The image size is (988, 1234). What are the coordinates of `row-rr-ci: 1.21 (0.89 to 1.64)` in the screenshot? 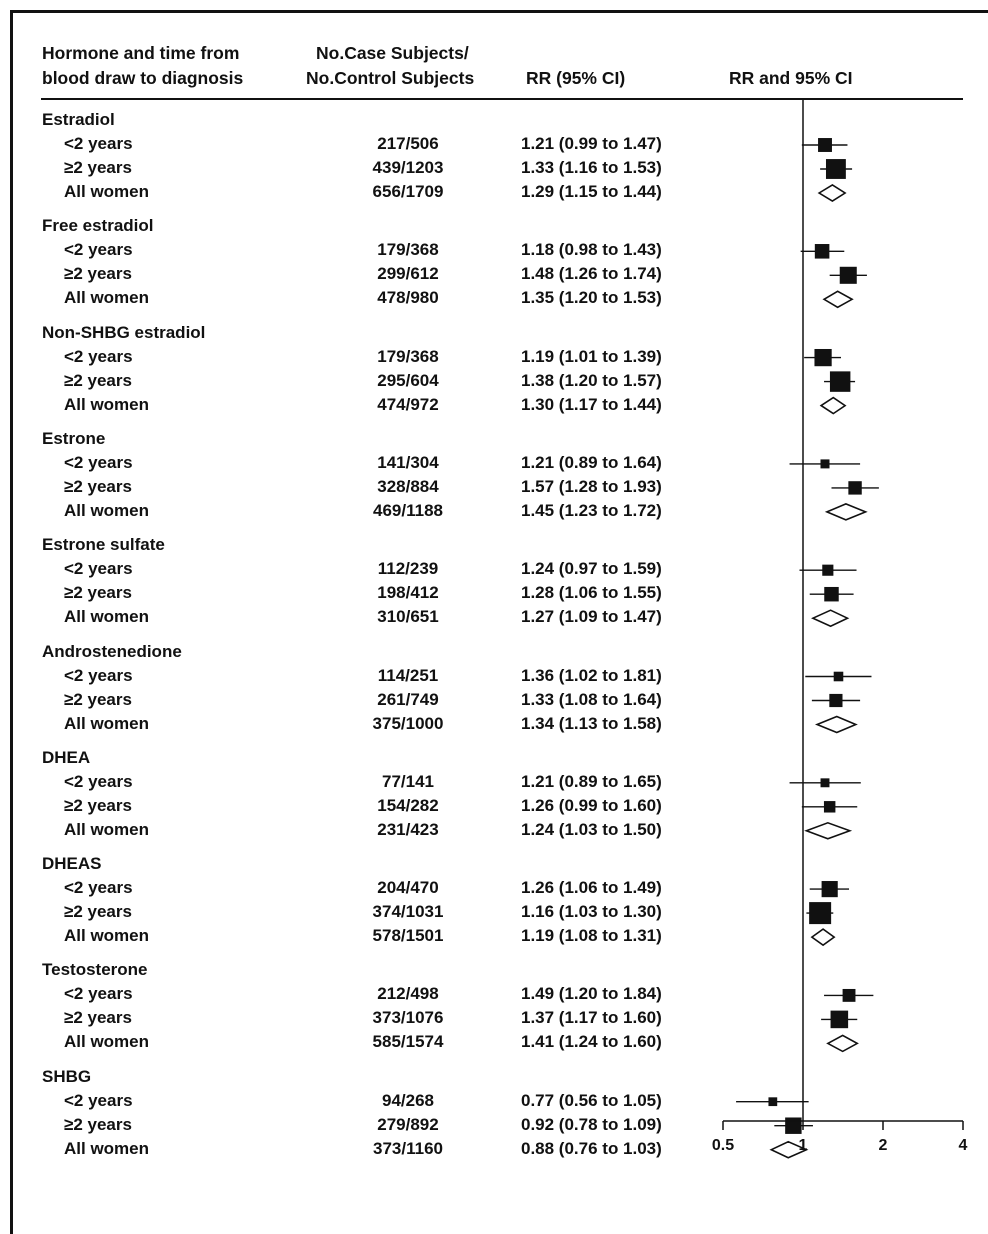 It's located at (591, 462).